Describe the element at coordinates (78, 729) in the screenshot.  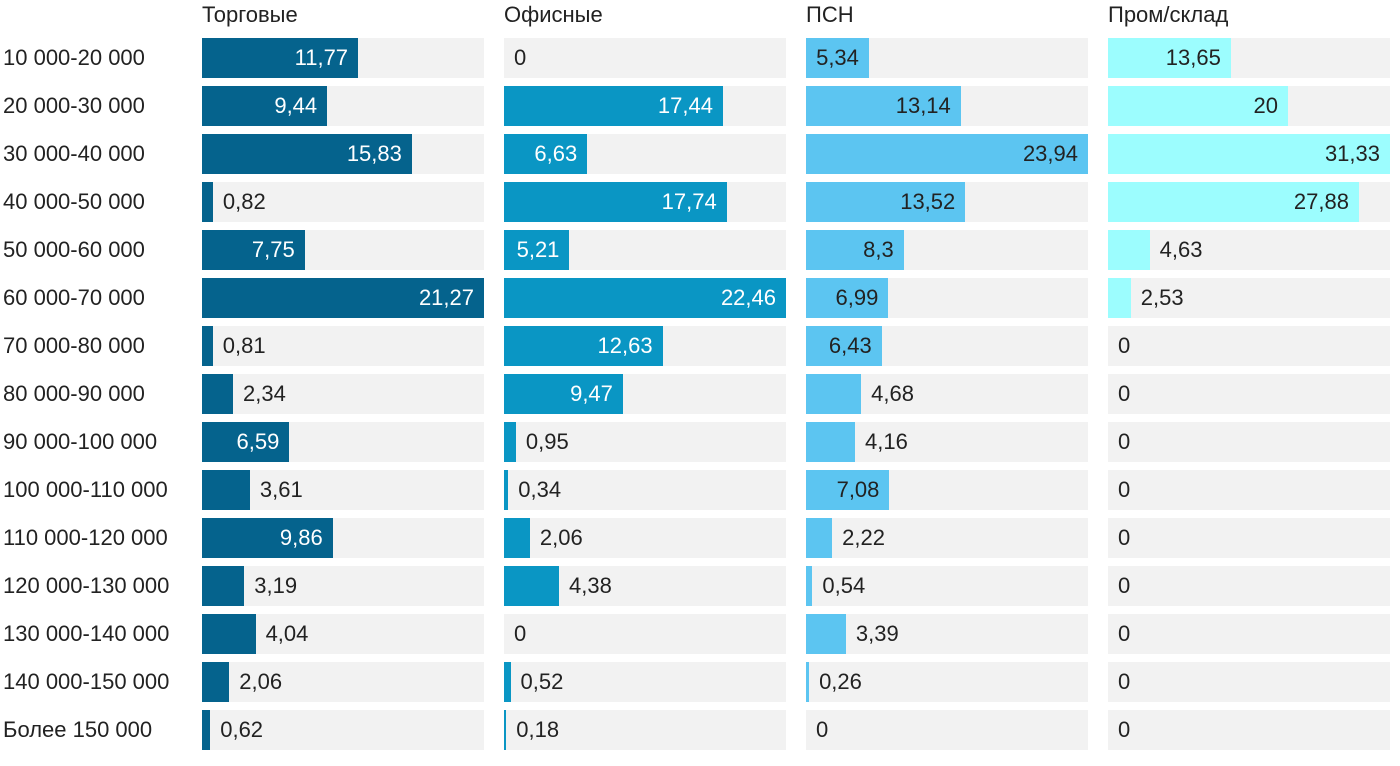
I see `row-label: Более 150 000` at that location.